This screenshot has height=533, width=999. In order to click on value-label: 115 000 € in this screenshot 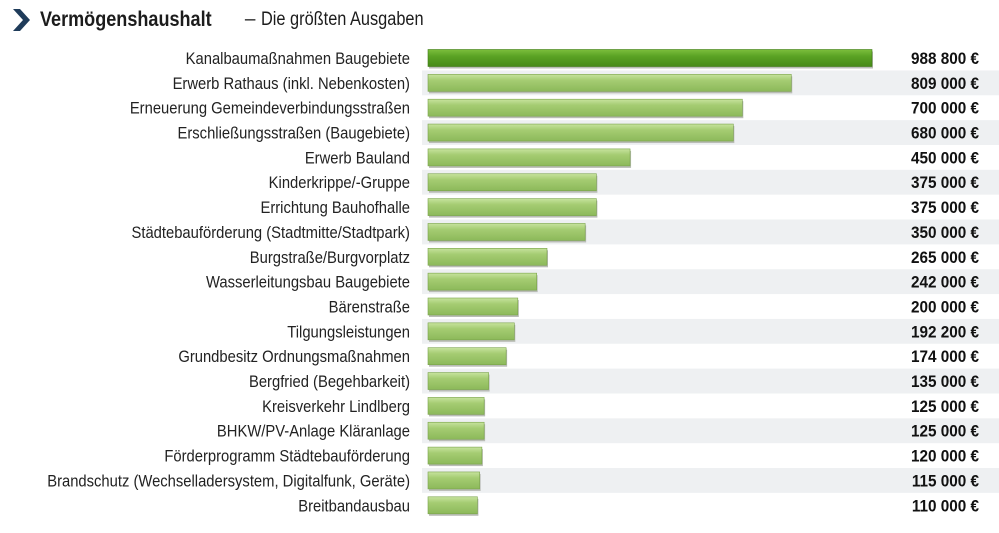, I will do `click(945, 481)`.